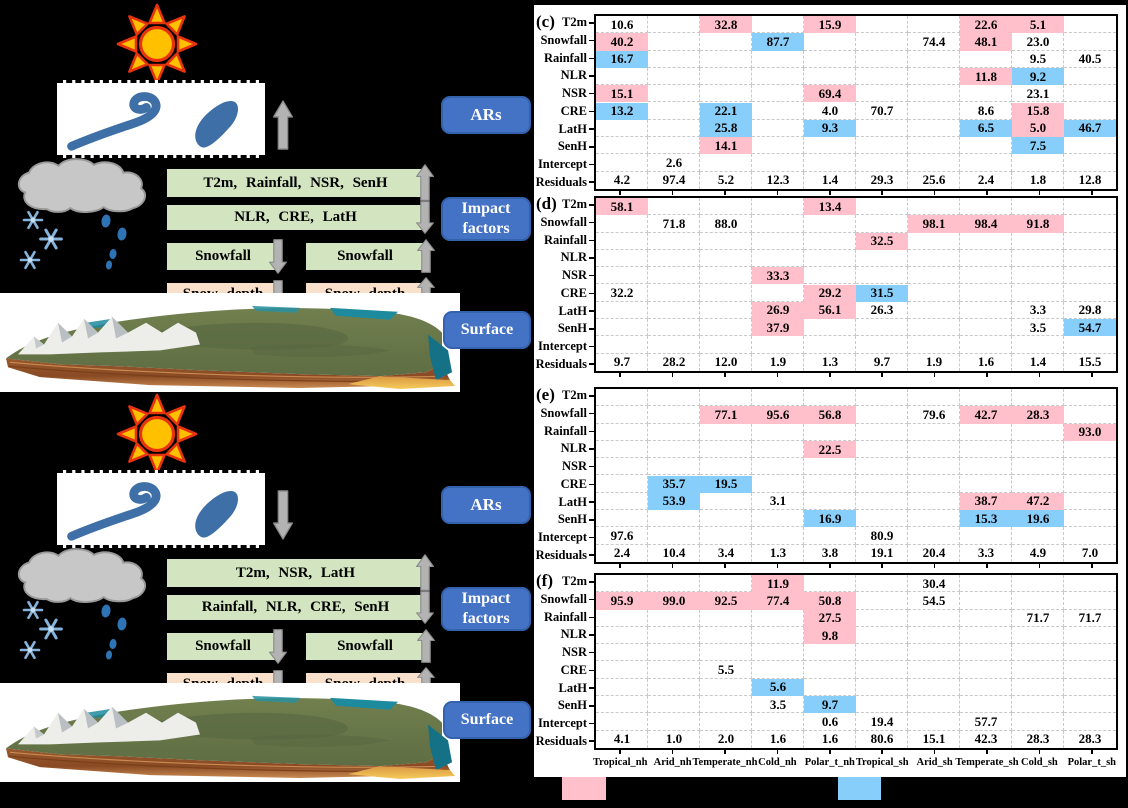  I want to click on ars-tag: ARs, so click(486, 115).